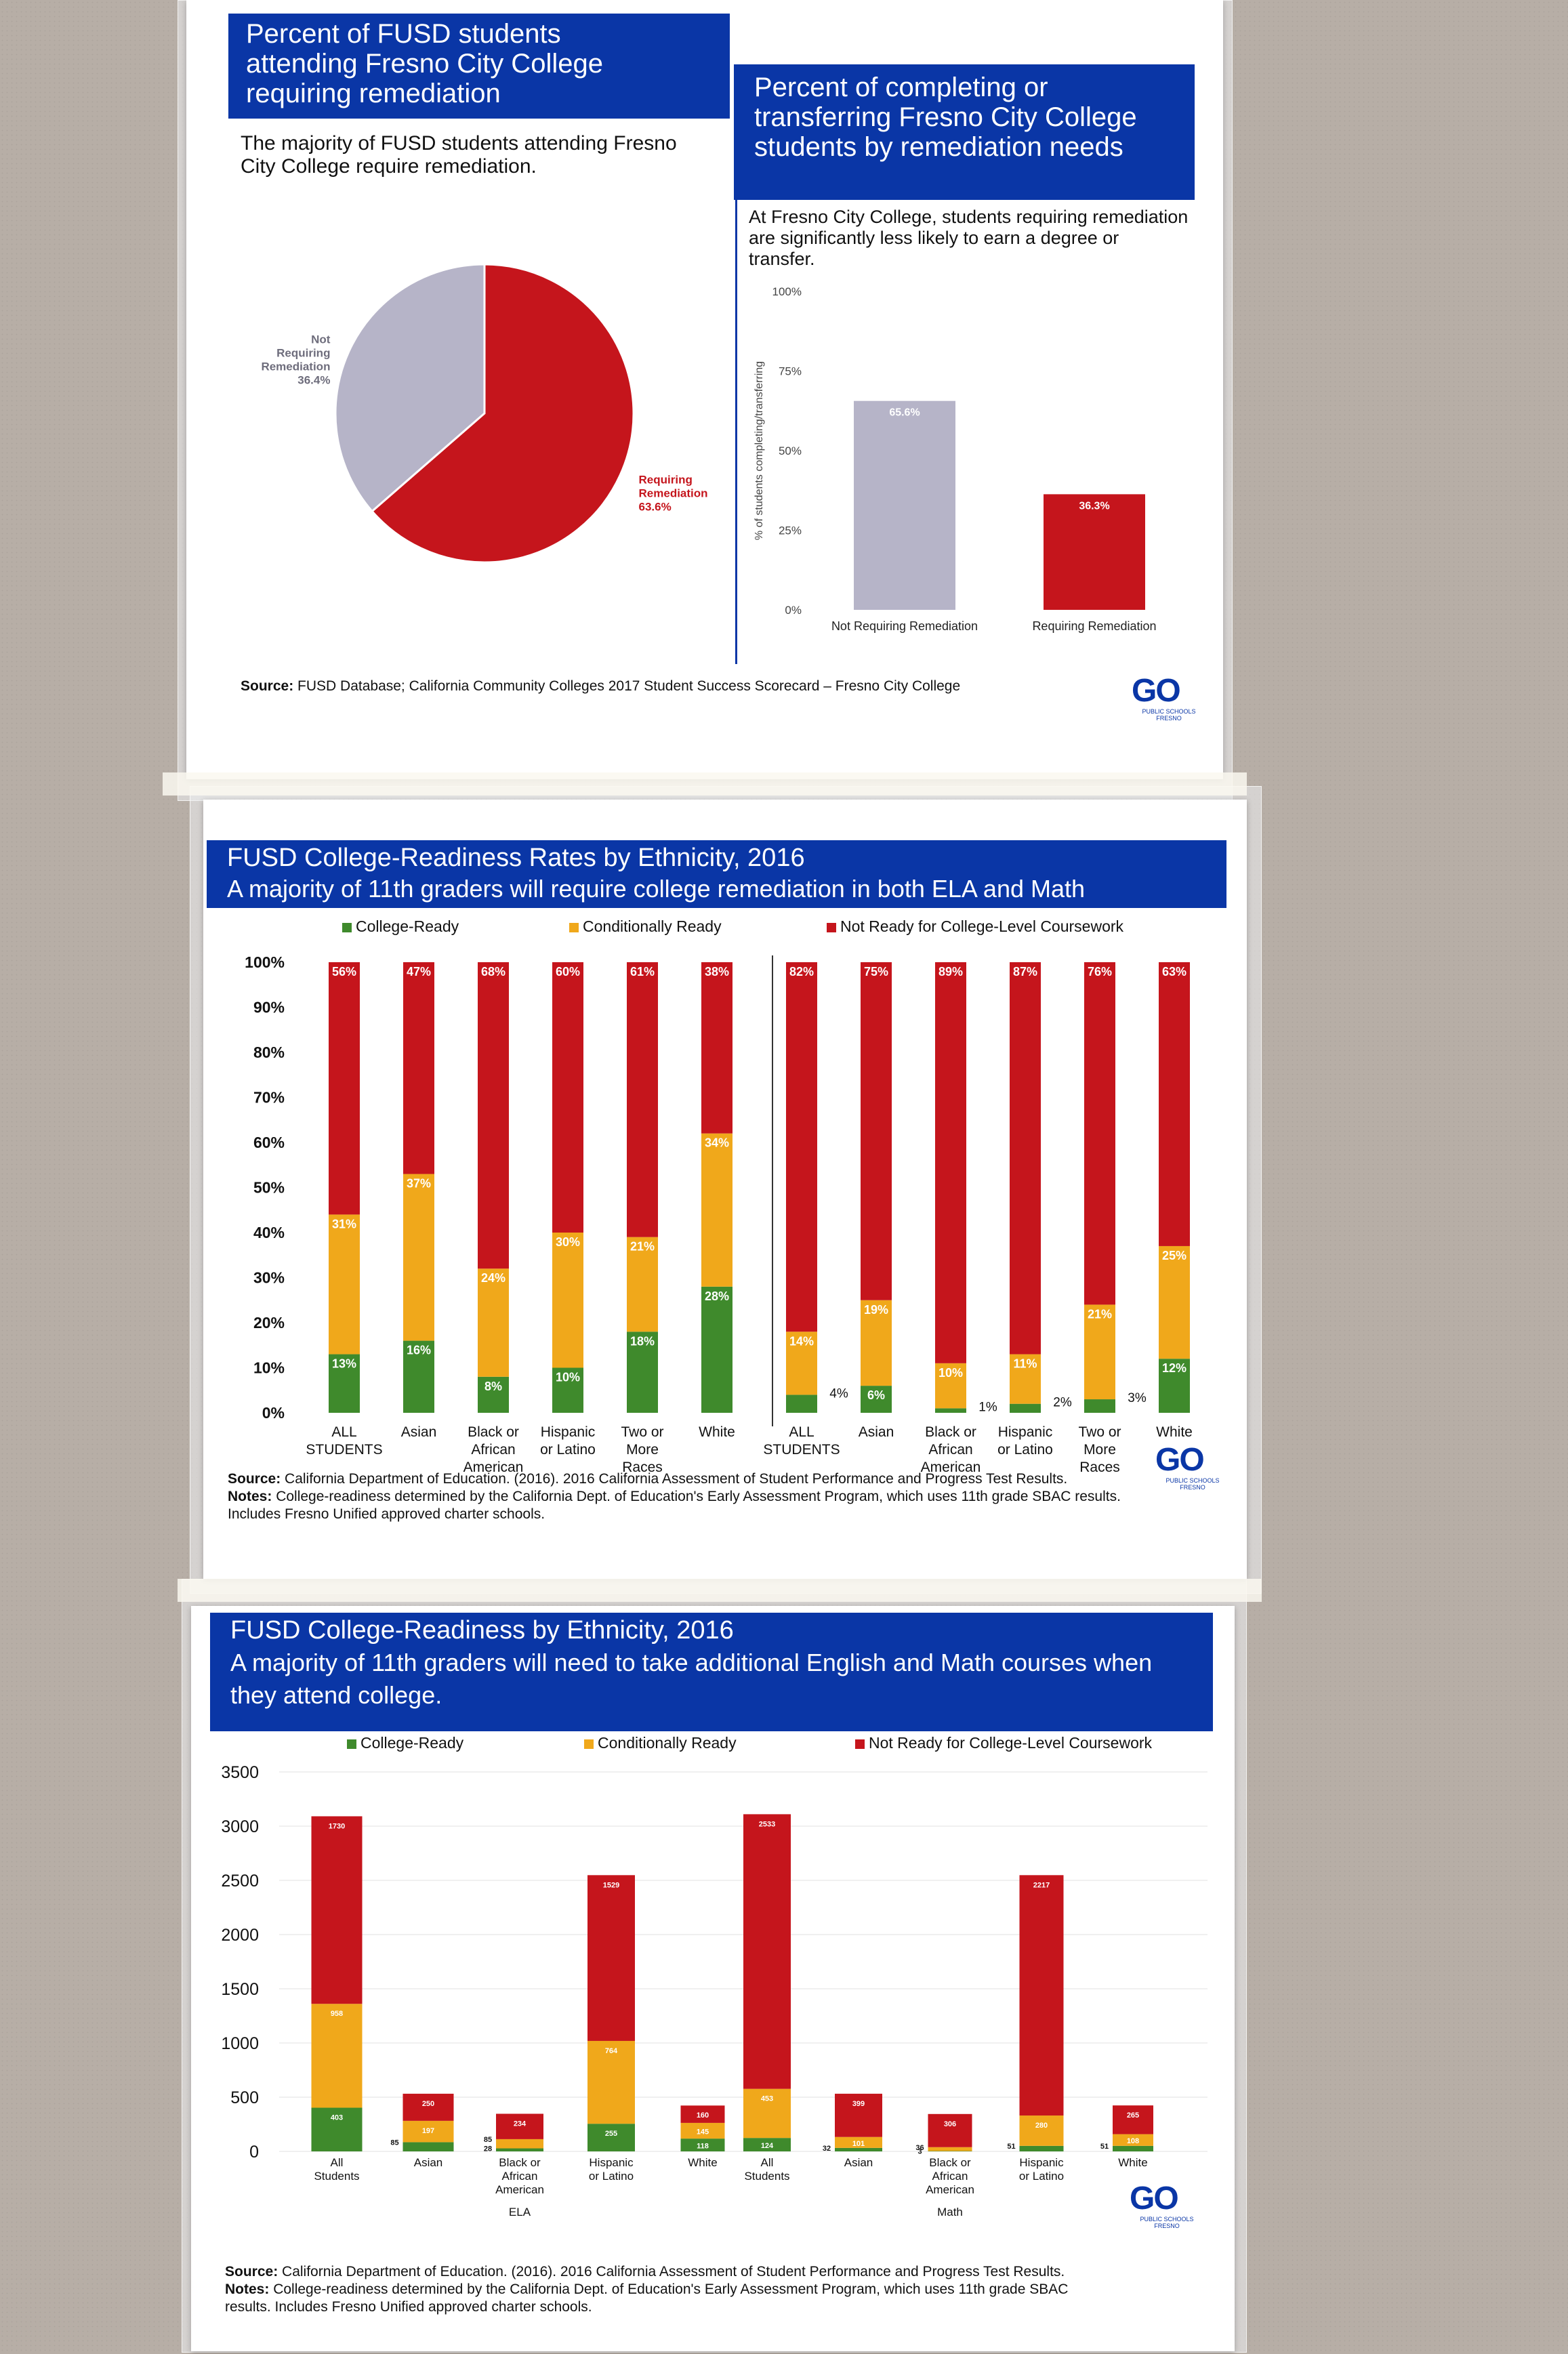 Image resolution: width=1568 pixels, height=2354 pixels. What do you see at coordinates (1094, 626) in the screenshot?
I see `x-tick-label: Requiring Remediation` at bounding box center [1094, 626].